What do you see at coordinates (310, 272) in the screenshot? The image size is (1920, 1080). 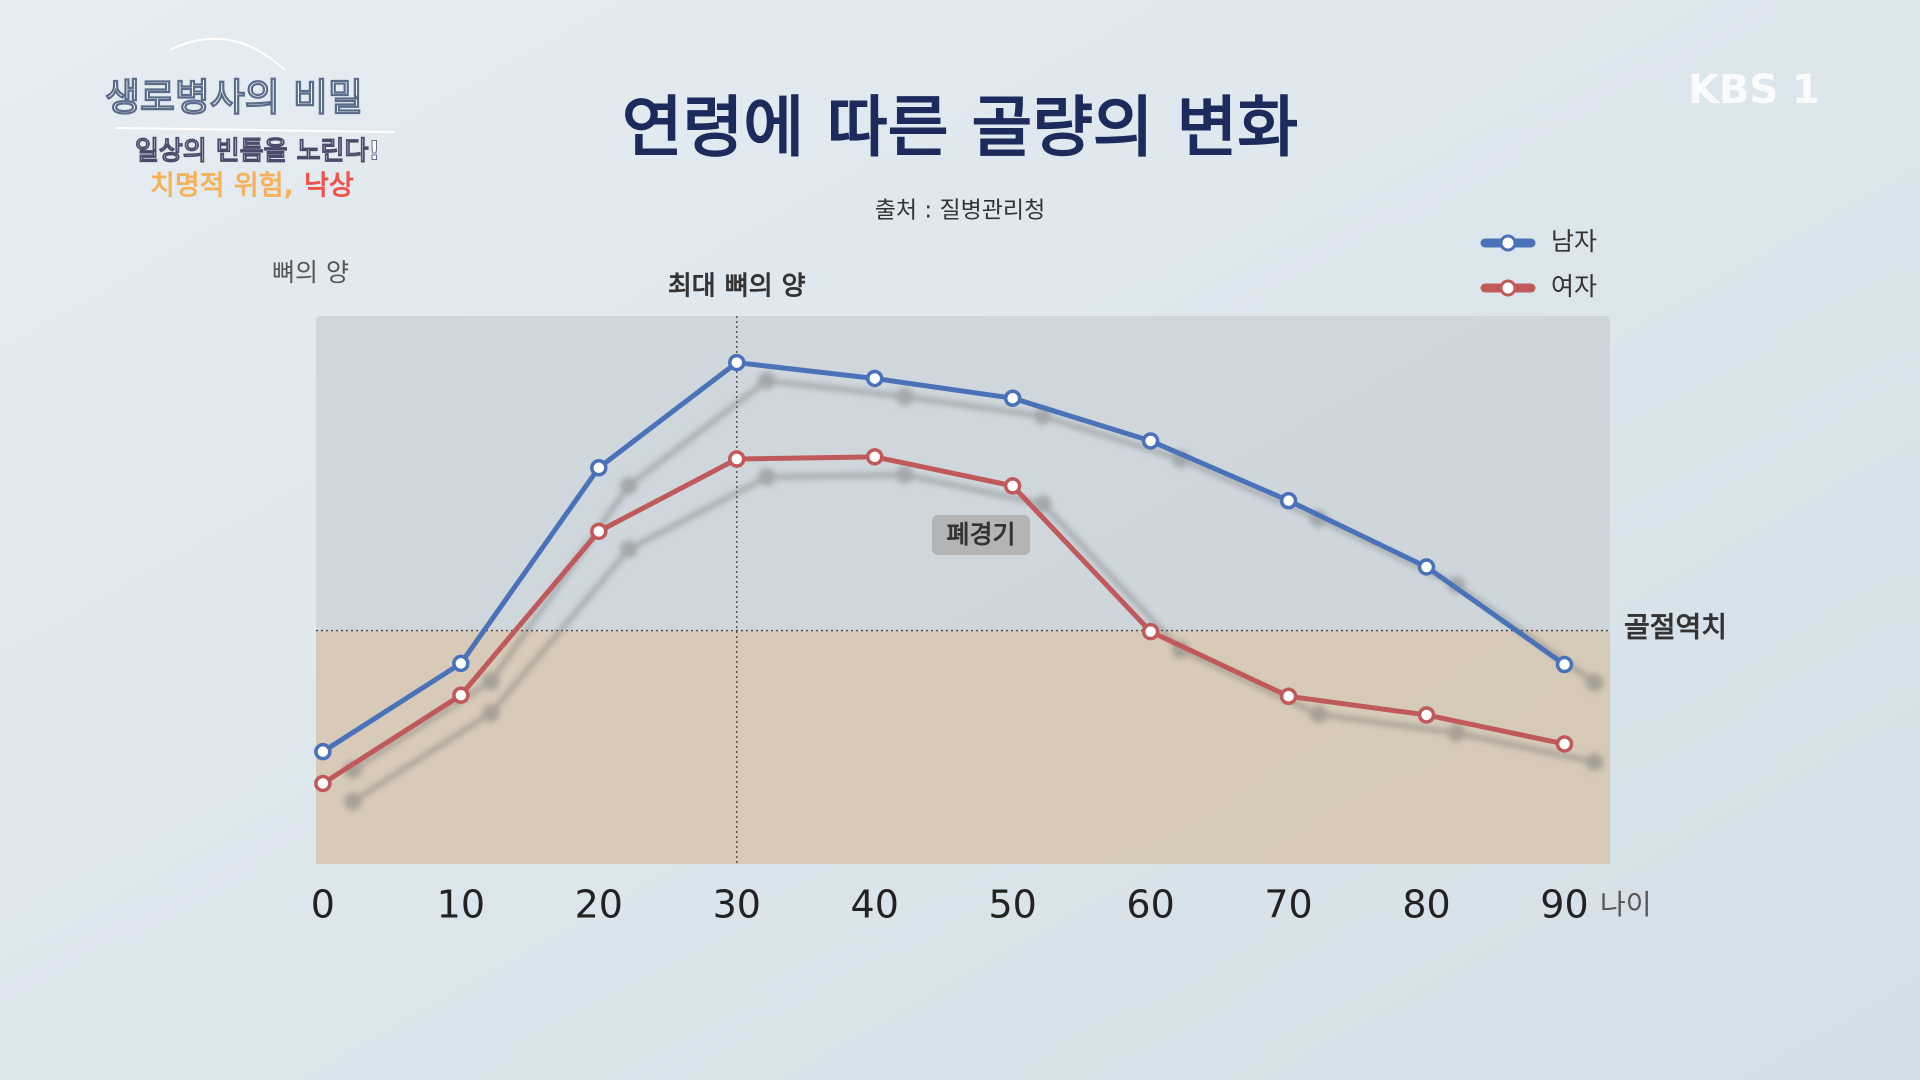 I see `y-axis-label: 뼈의 양` at bounding box center [310, 272].